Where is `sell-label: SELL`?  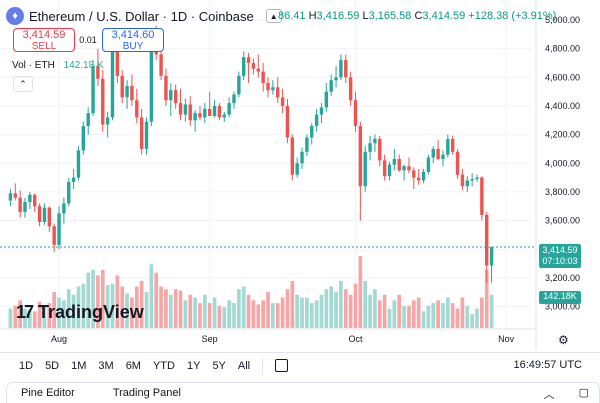 sell-label: SELL is located at coordinates (44, 46).